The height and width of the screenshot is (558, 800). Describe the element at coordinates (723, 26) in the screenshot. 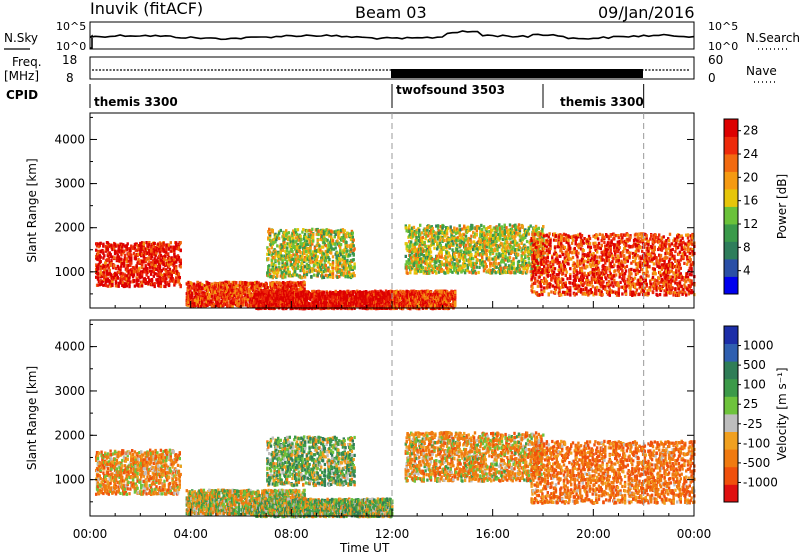

I see `noise-tick-high-right: 10^5` at that location.